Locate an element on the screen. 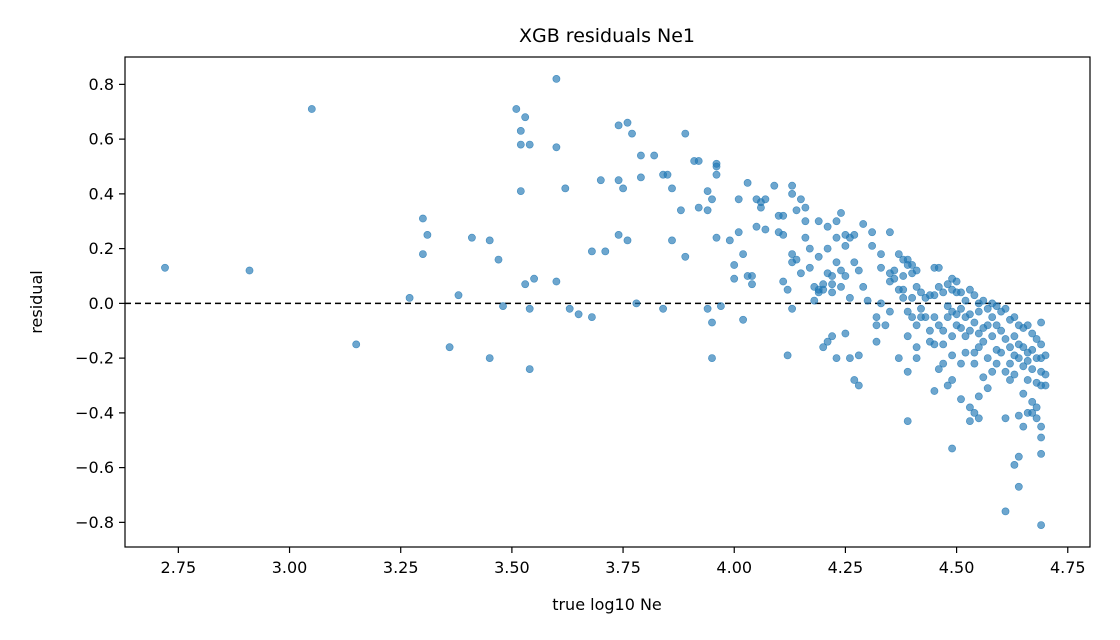 This screenshot has width=1120, height=640. y-tick-label: 0.6 is located at coordinates (101, 139).